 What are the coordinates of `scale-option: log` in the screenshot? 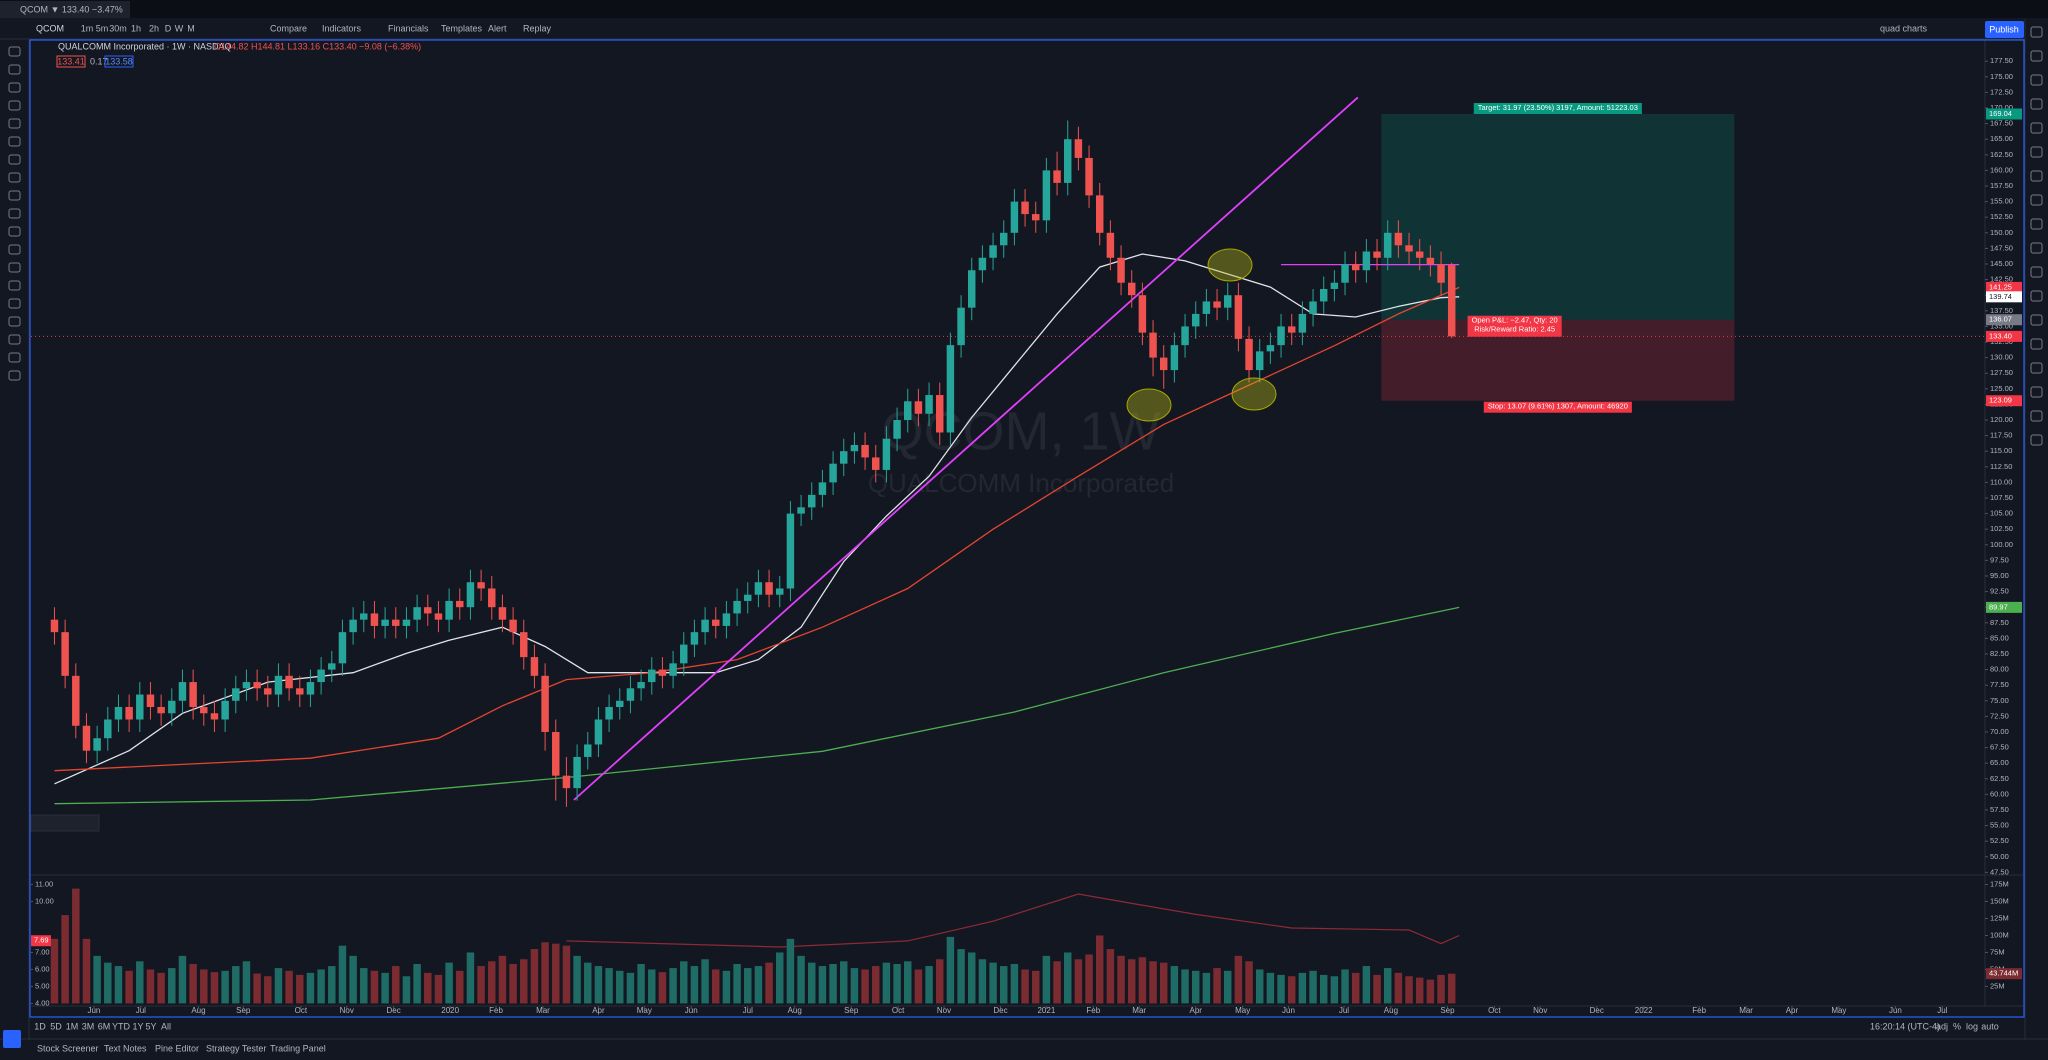 It's located at (1972, 1026).